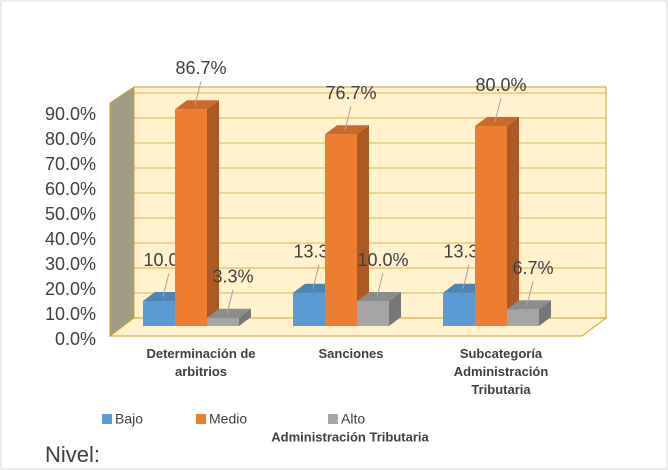  I want to click on value-label: 80.0%, so click(500, 85).